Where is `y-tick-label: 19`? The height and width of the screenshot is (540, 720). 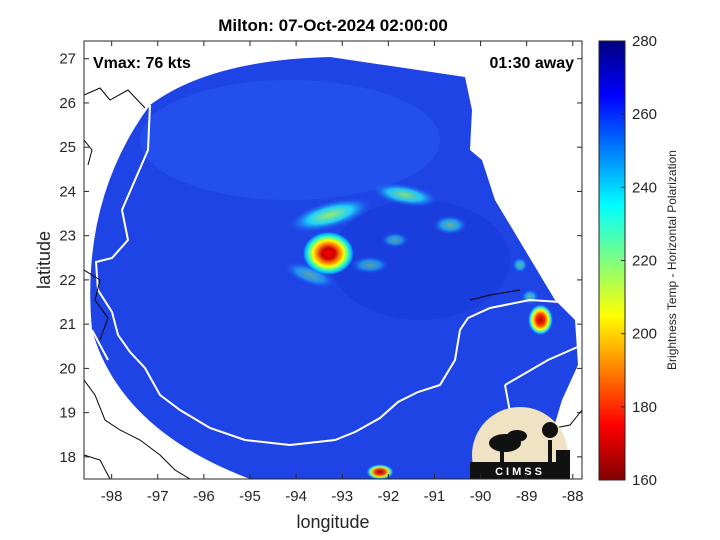
y-tick-label: 19 is located at coordinates (67, 413).